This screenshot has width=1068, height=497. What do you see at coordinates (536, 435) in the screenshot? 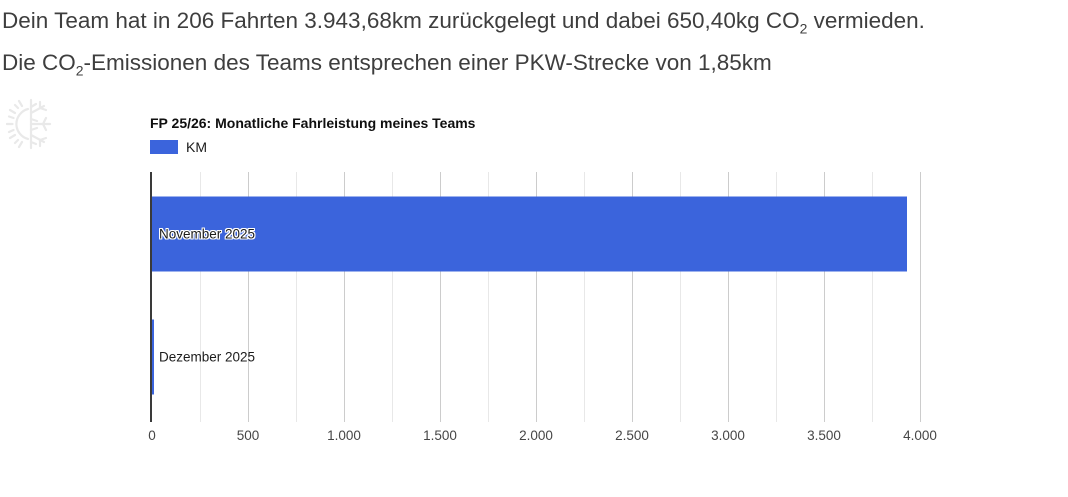
I see `x-tick-label: 2.000` at bounding box center [536, 435].